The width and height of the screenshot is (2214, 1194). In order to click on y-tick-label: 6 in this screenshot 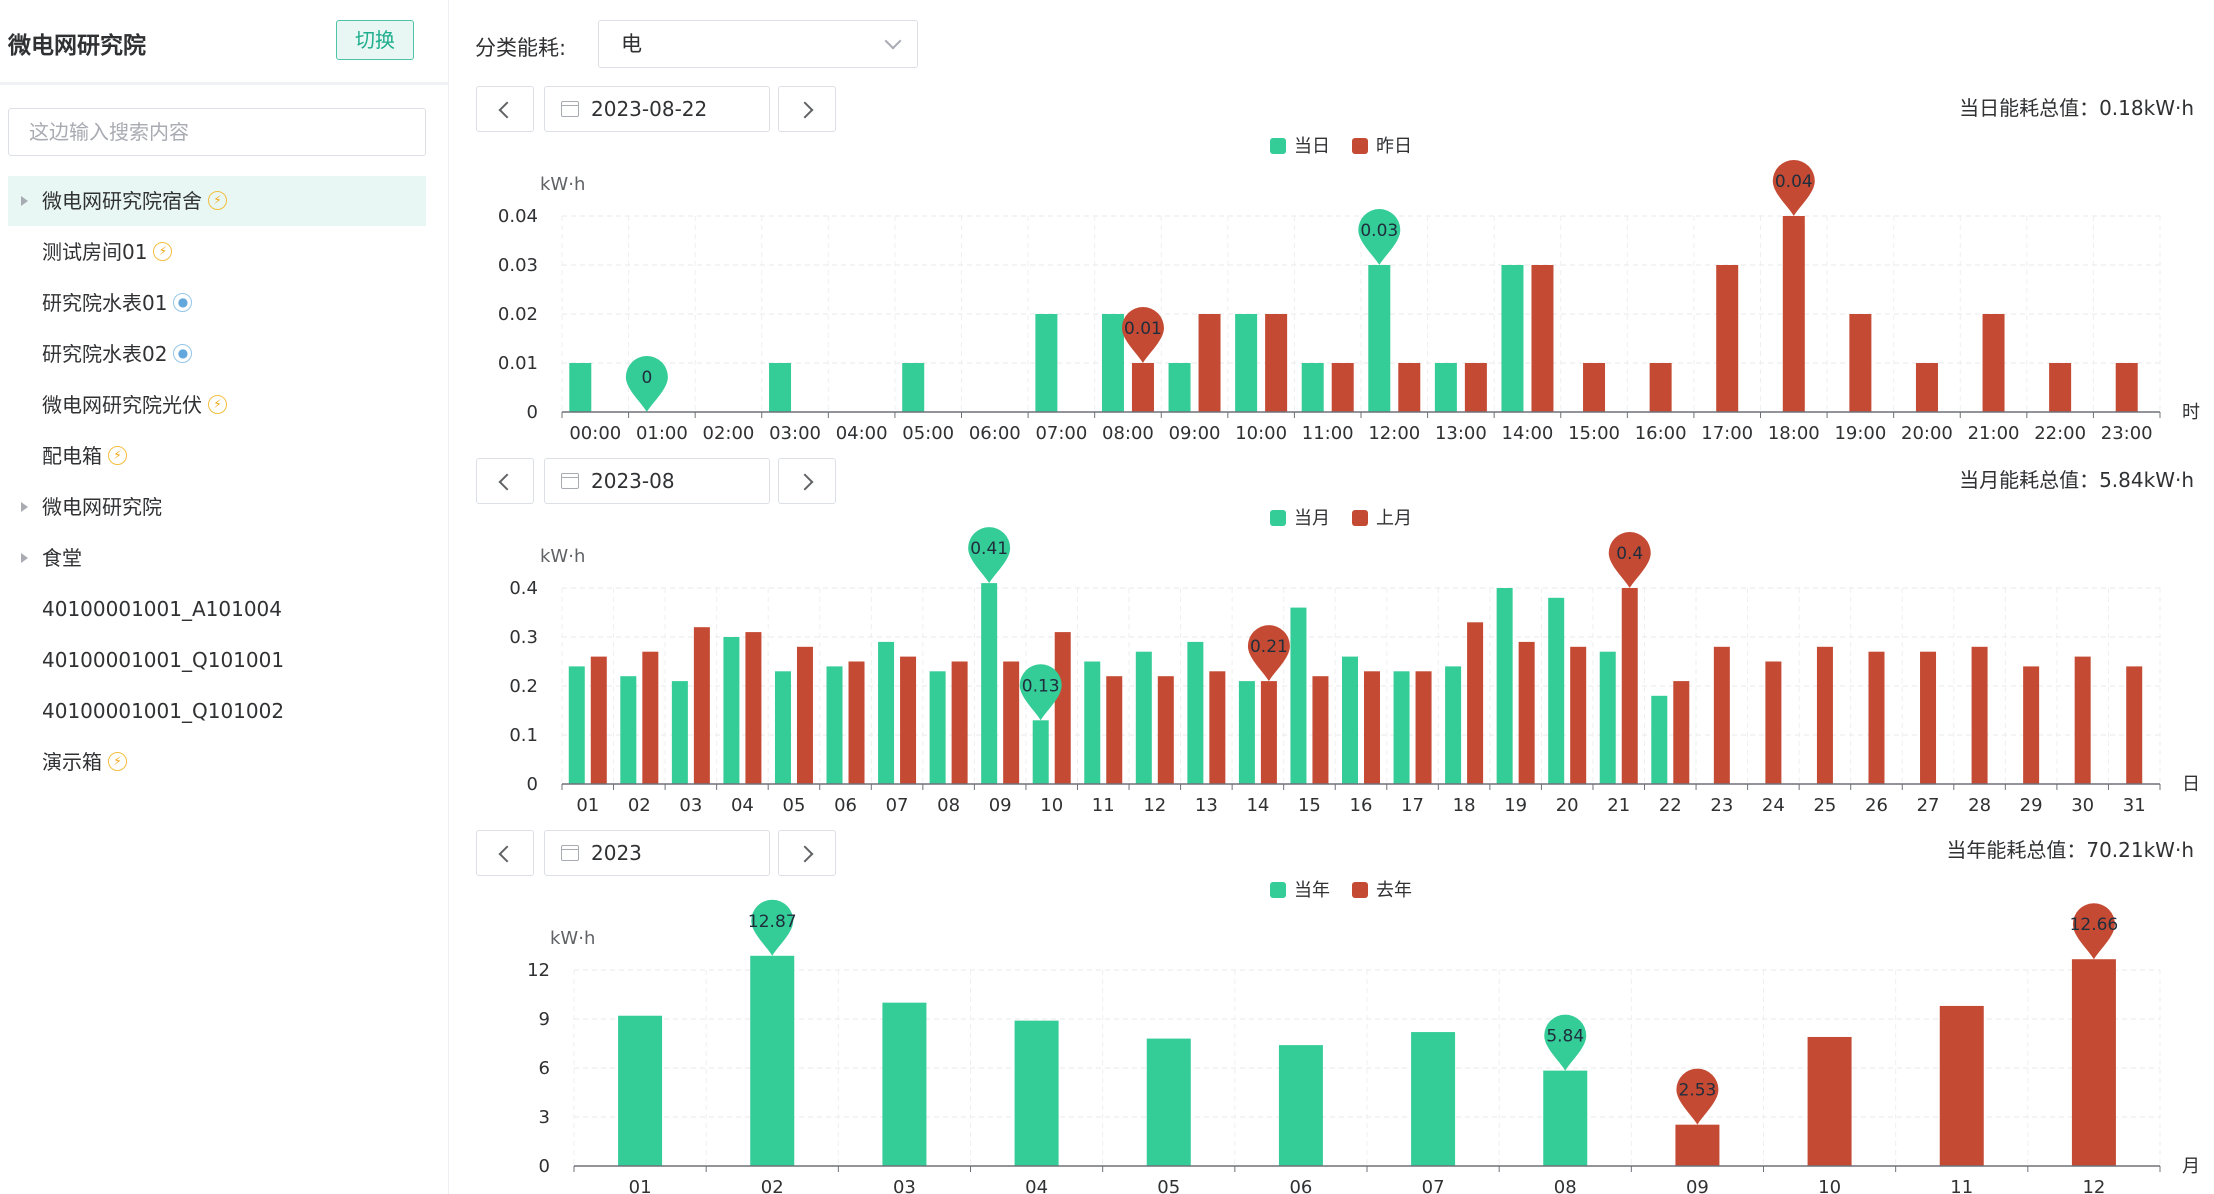, I will do `click(544, 1068)`.